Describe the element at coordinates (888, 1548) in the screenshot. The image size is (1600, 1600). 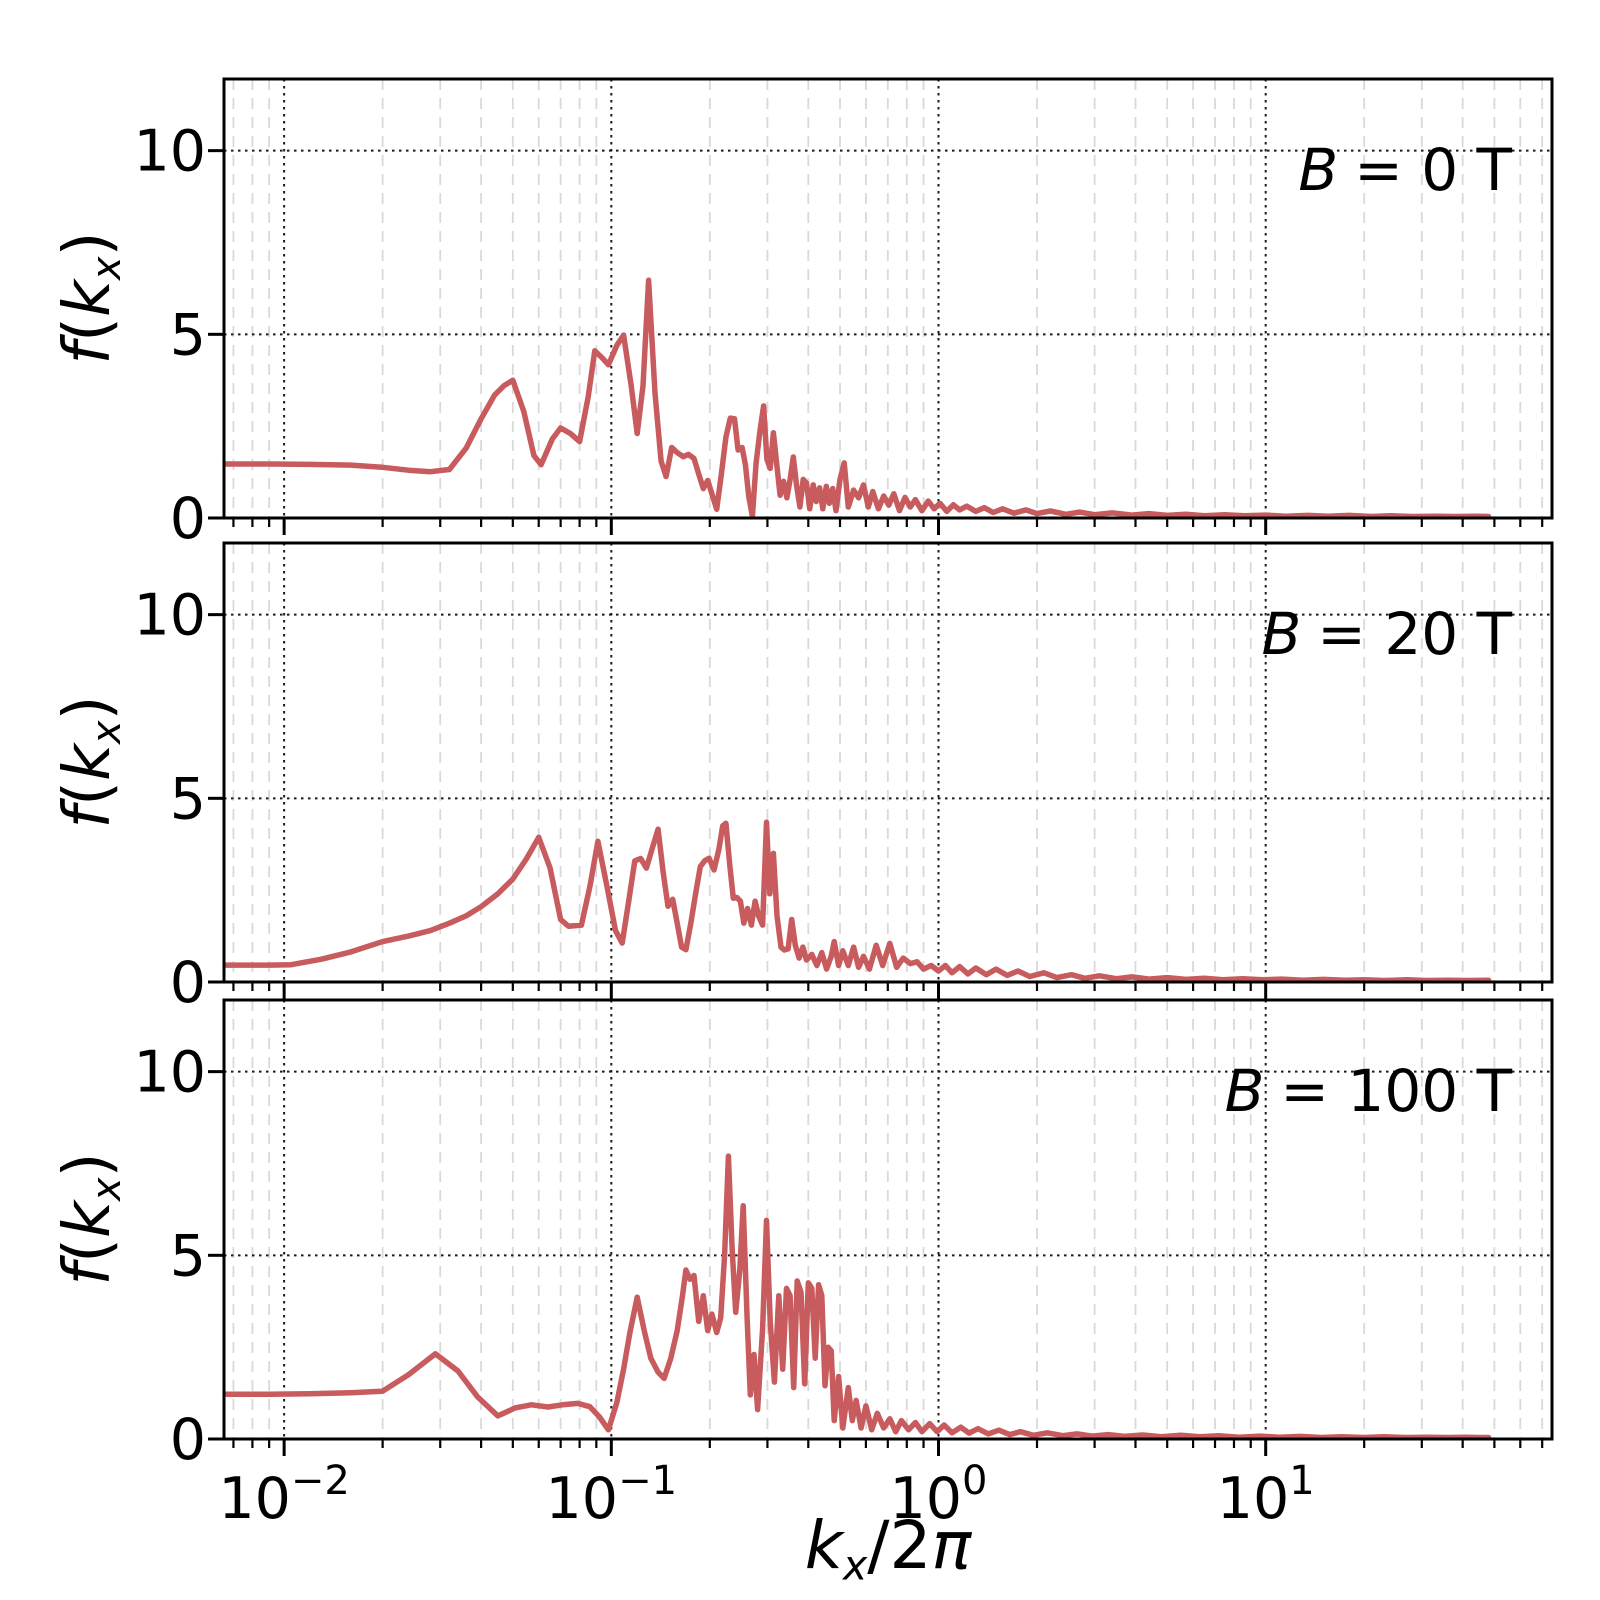
I see `x-axis-label: kx/2π` at that location.